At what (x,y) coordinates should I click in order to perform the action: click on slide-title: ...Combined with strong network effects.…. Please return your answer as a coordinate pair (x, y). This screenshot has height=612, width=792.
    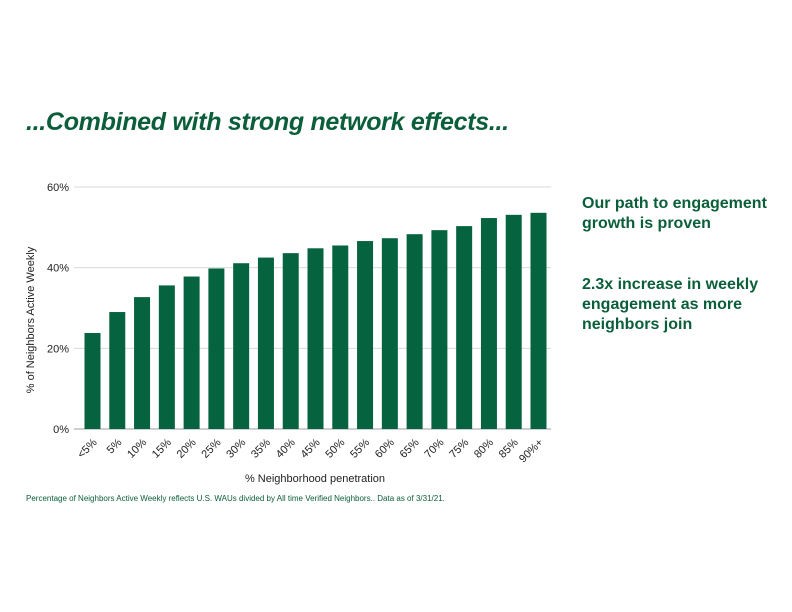
    Looking at the image, I should click on (267, 122).